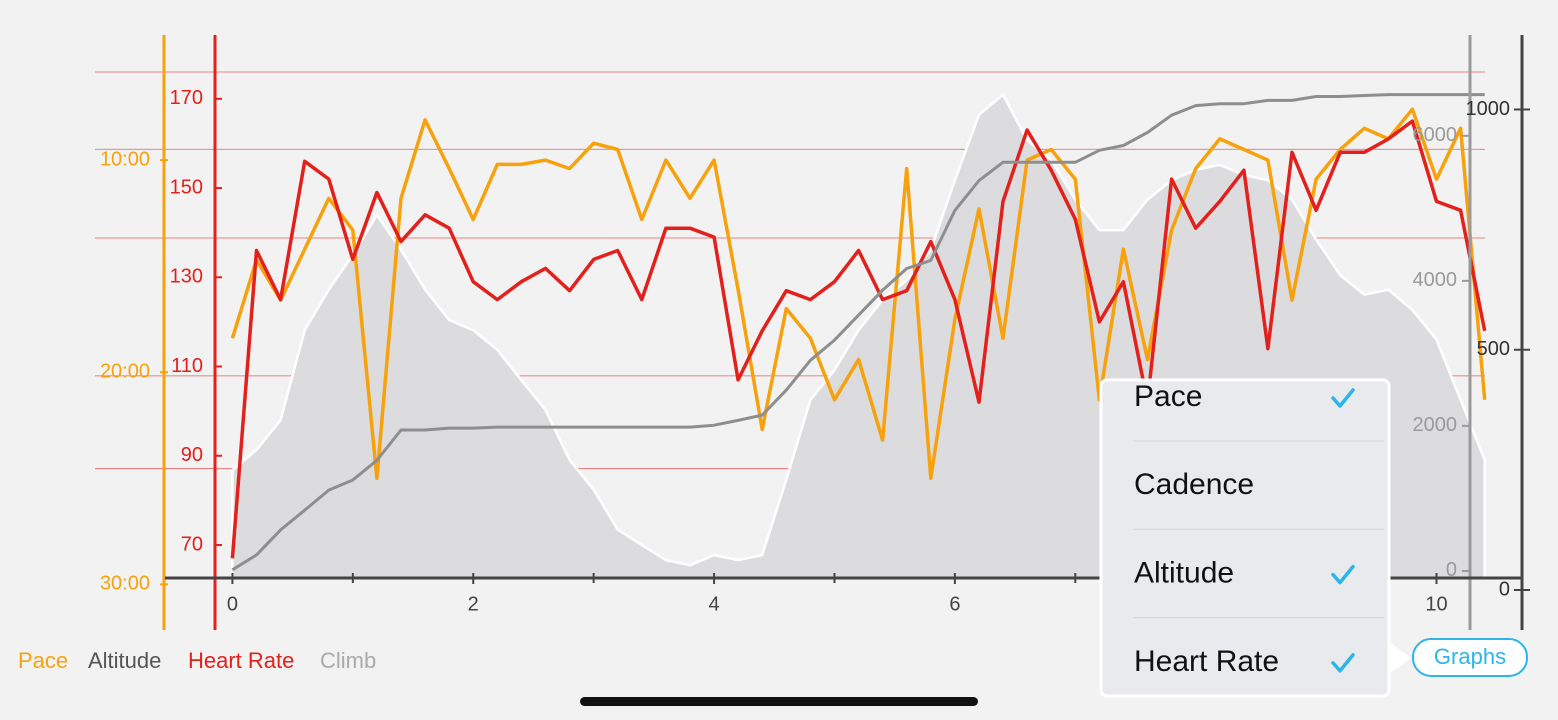  Describe the element at coordinates (713, 604) in the screenshot. I see `x-tick-label: 4` at that location.